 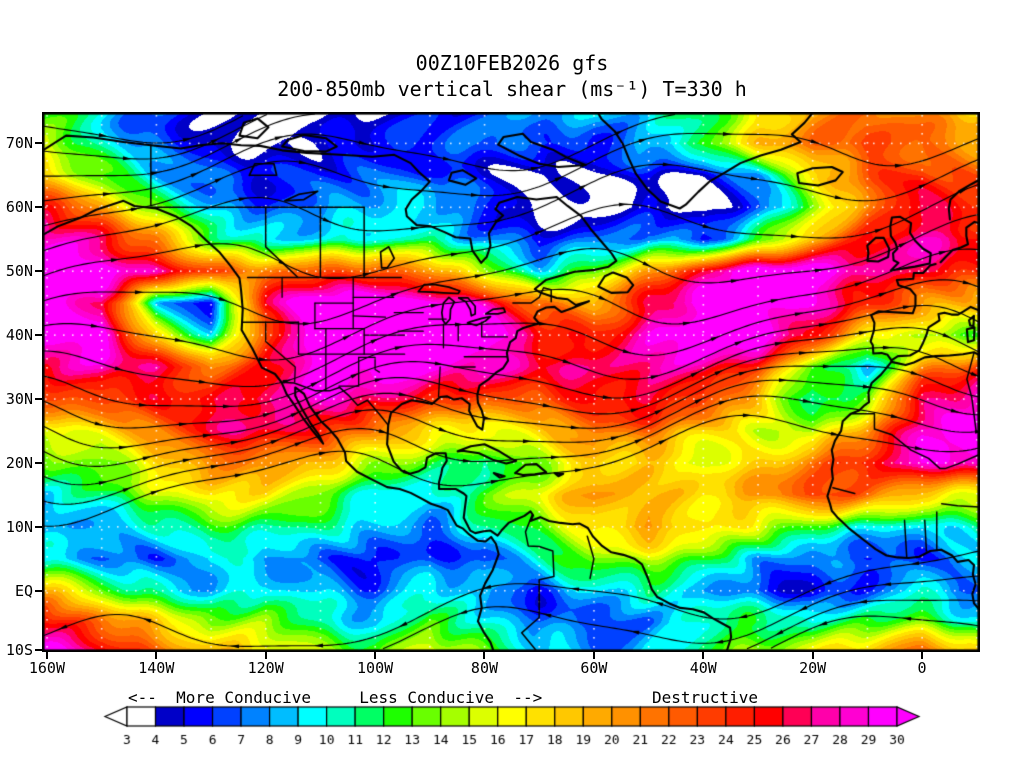 What do you see at coordinates (23, 590) in the screenshot?
I see `lat-tick-label: EQ` at bounding box center [23, 590].